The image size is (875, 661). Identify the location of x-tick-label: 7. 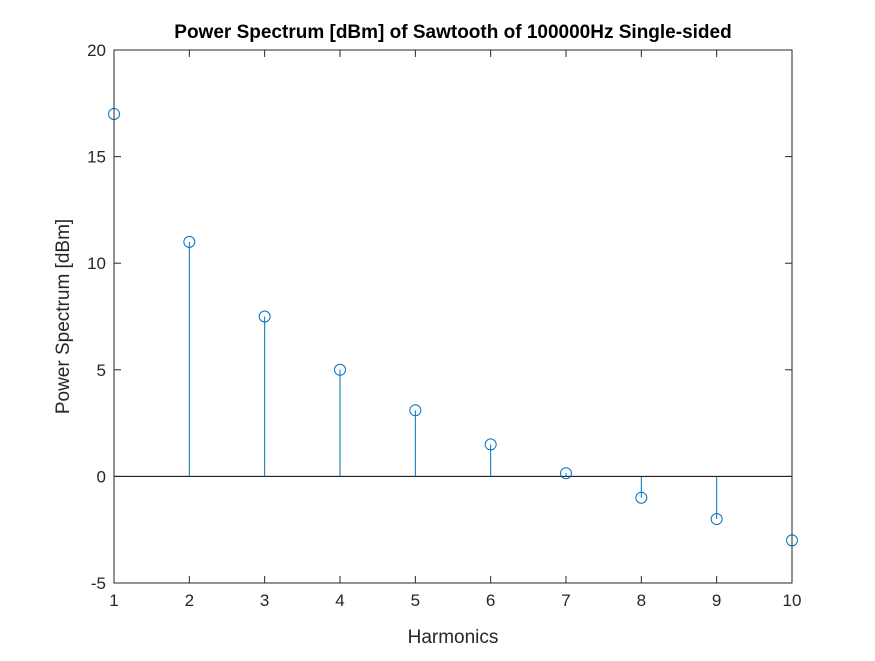
(565, 600).